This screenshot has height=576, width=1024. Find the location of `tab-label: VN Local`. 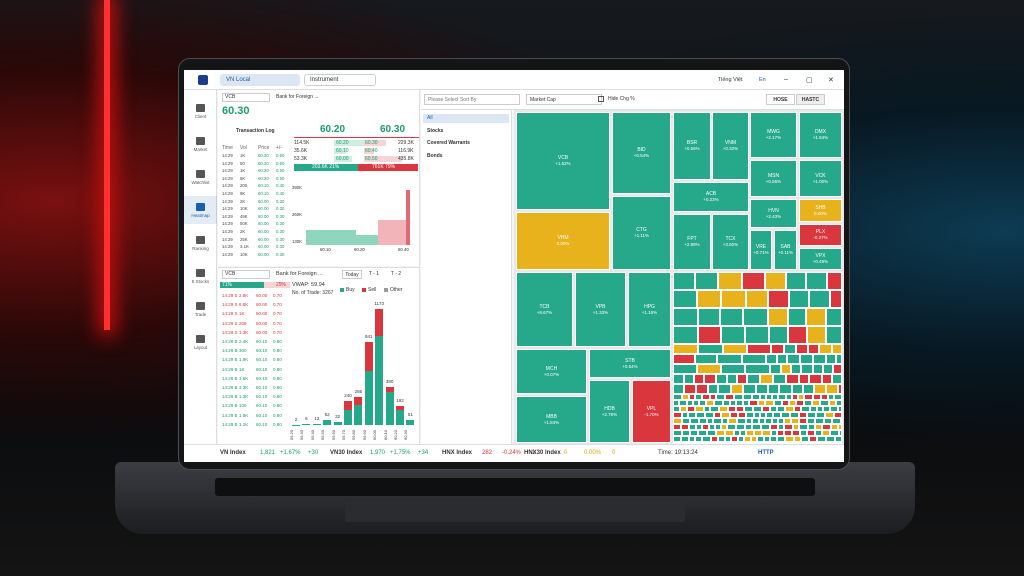

tab-label: VN Local is located at coordinates (238, 80).